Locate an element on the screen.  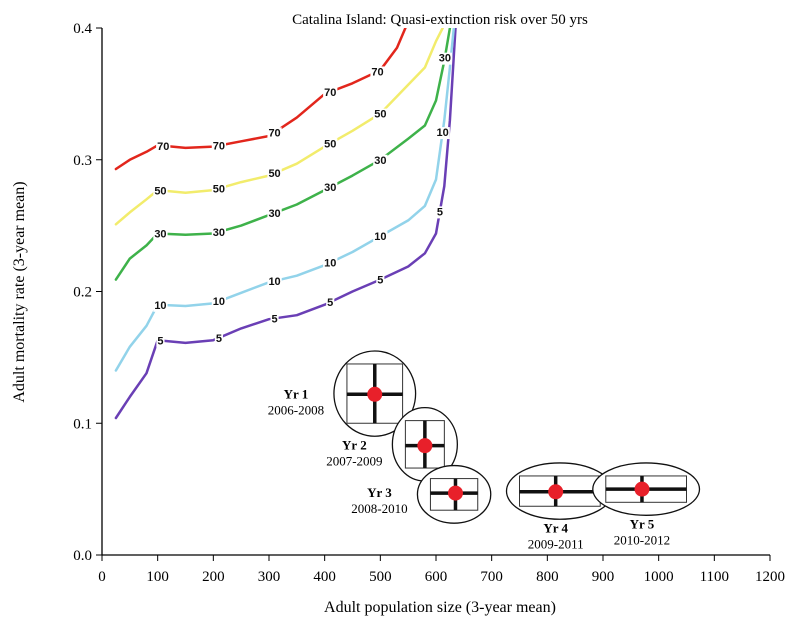
x-axis-label: Adult population size (3-year mean) is located at coordinates (440, 607).